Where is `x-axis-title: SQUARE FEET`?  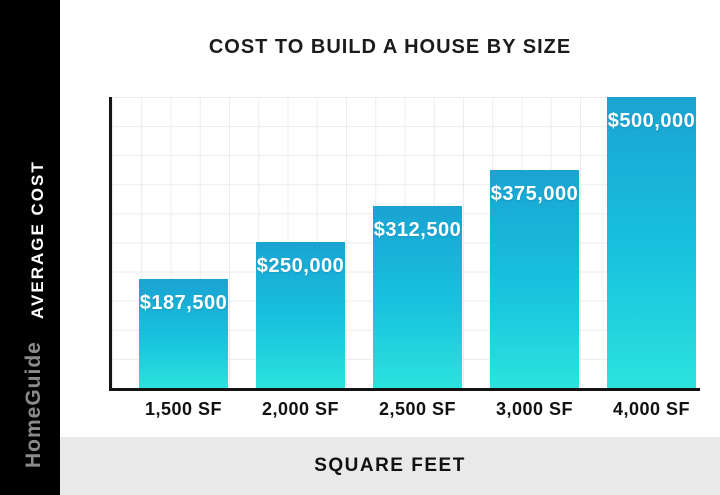
x-axis-title: SQUARE FEET is located at coordinates (390, 465).